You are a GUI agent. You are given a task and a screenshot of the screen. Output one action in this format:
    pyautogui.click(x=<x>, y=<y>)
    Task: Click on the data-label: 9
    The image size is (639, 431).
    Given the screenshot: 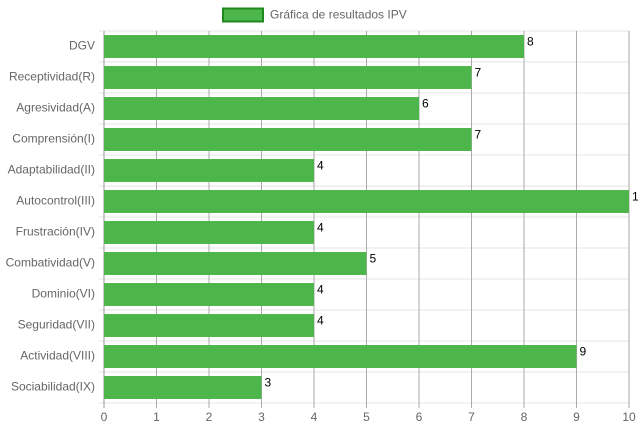 What is the action you would take?
    pyautogui.click(x=583, y=352)
    